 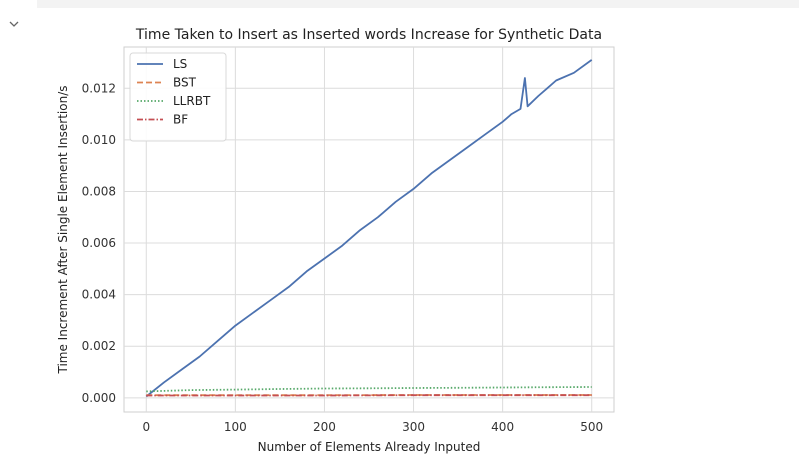 What do you see at coordinates (99, 243) in the screenshot?
I see `y-tick-label: 0.006` at bounding box center [99, 243].